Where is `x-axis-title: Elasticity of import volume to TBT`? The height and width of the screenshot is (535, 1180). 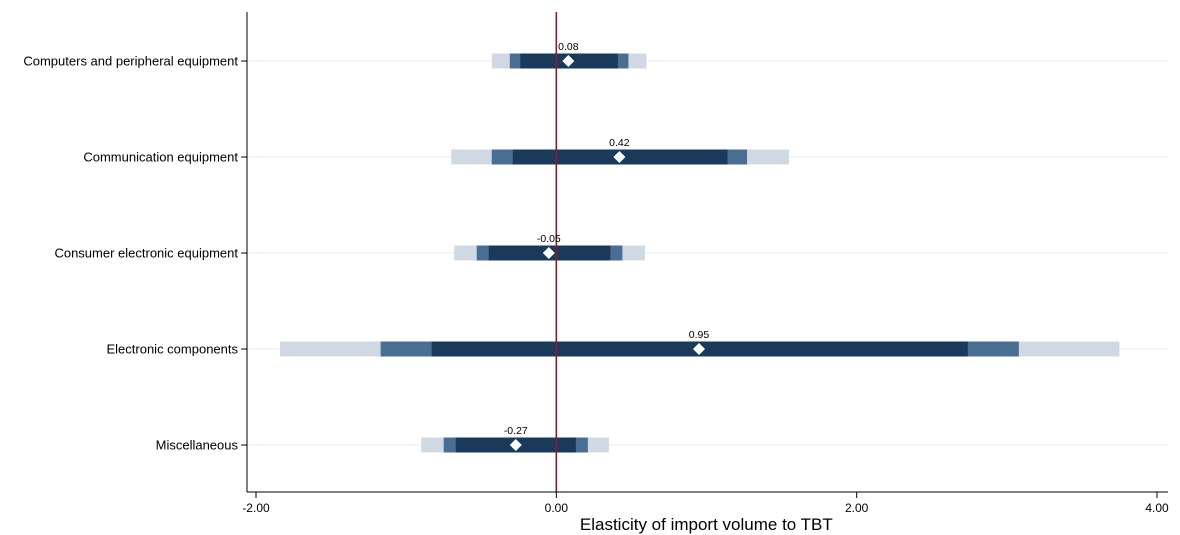 x-axis-title: Elasticity of import volume to TBT is located at coordinates (706, 524).